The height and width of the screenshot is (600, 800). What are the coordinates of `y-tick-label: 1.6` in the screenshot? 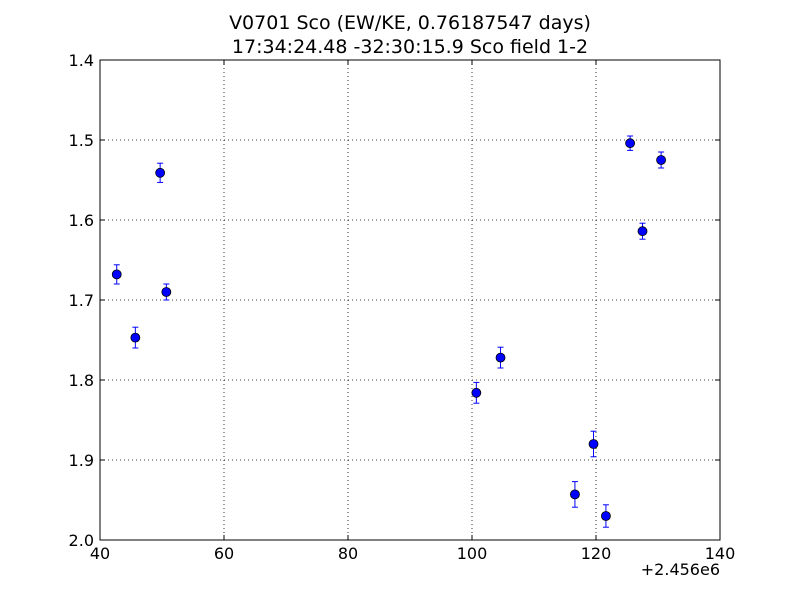 It's located at (81, 220).